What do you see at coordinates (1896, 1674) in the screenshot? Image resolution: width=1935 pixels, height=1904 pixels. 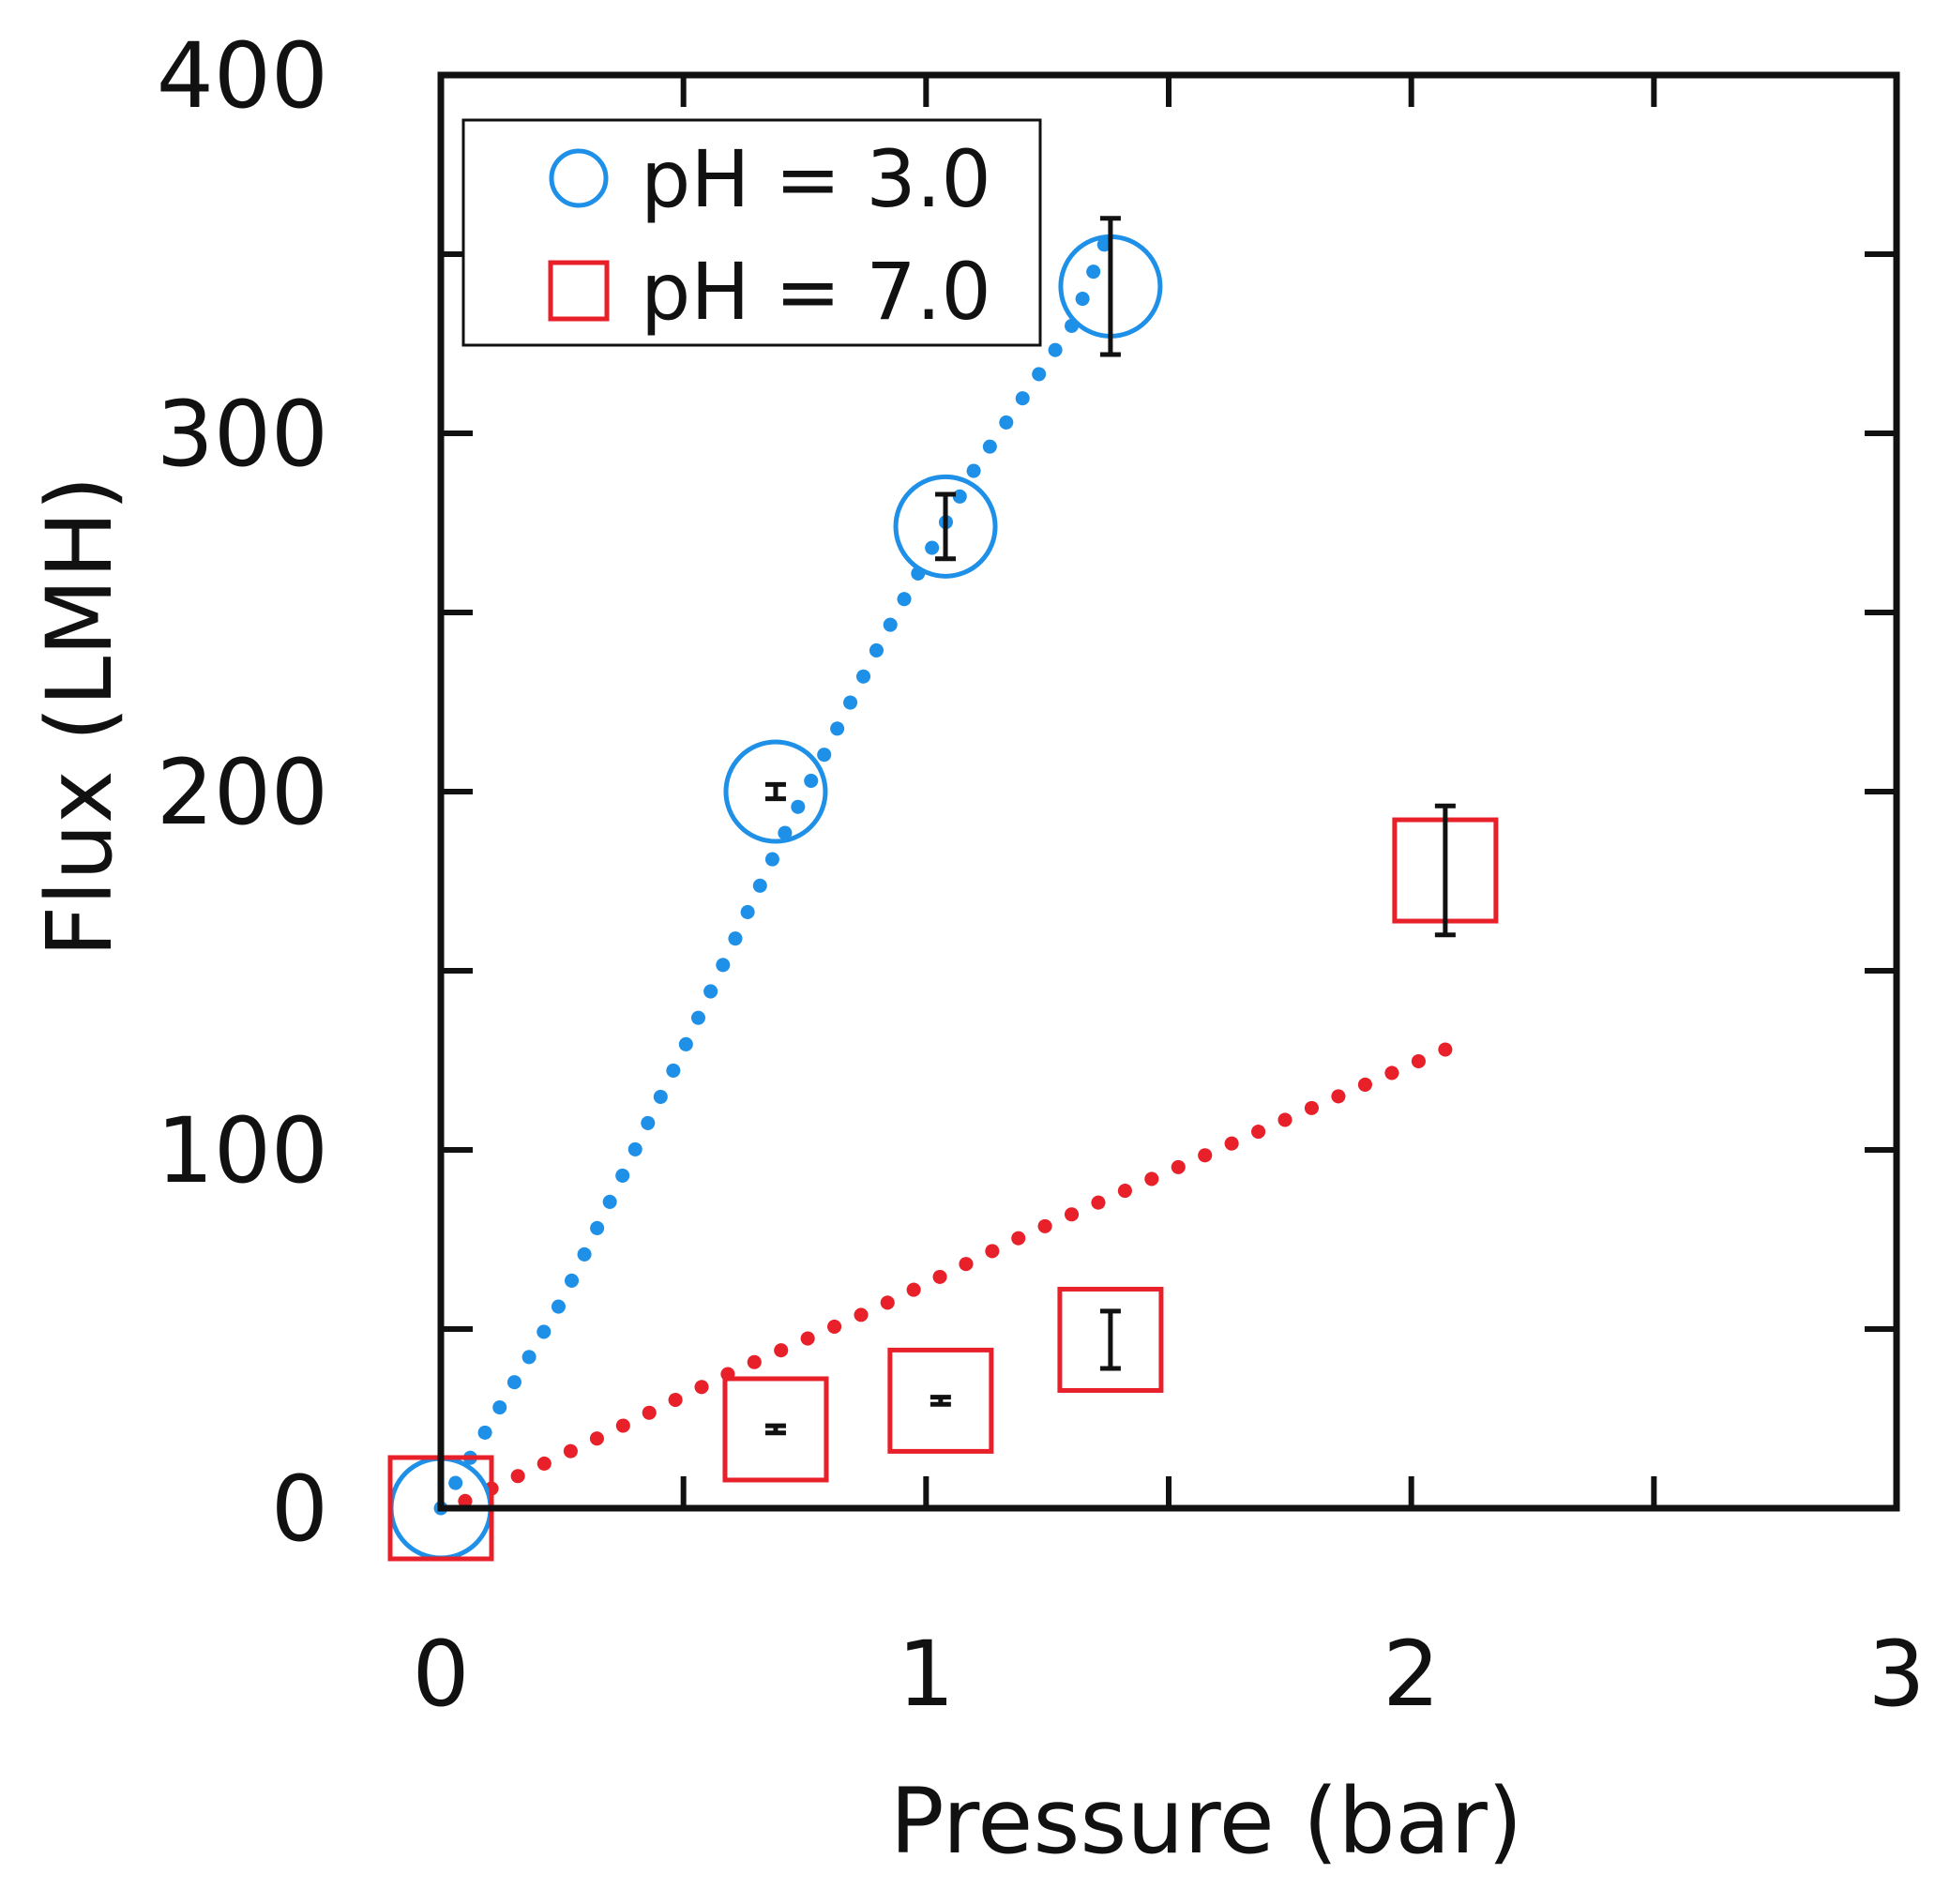 I see `x-tick-label: 3` at bounding box center [1896, 1674].